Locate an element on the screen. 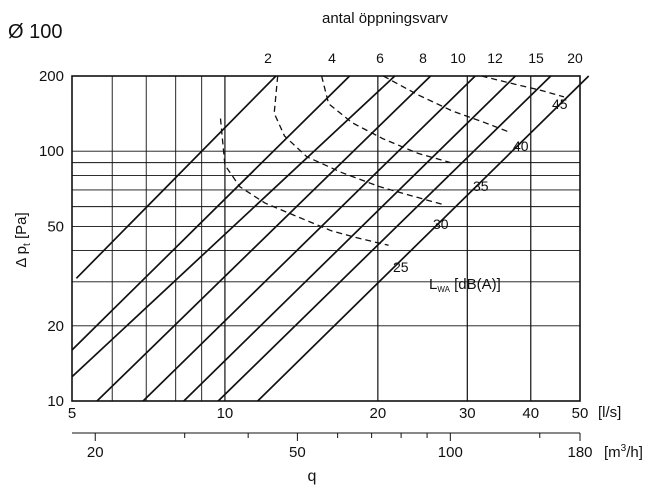  x-tick-10: 10 is located at coordinates (225, 413).